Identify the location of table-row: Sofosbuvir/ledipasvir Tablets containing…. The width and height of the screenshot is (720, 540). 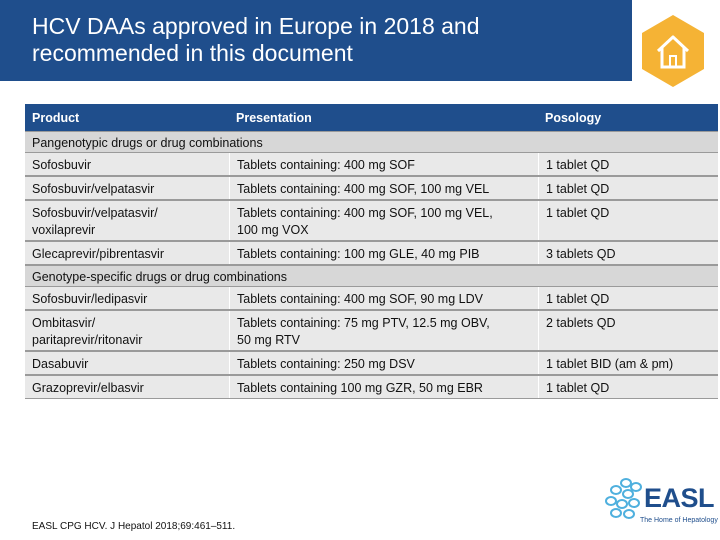
(371, 298).